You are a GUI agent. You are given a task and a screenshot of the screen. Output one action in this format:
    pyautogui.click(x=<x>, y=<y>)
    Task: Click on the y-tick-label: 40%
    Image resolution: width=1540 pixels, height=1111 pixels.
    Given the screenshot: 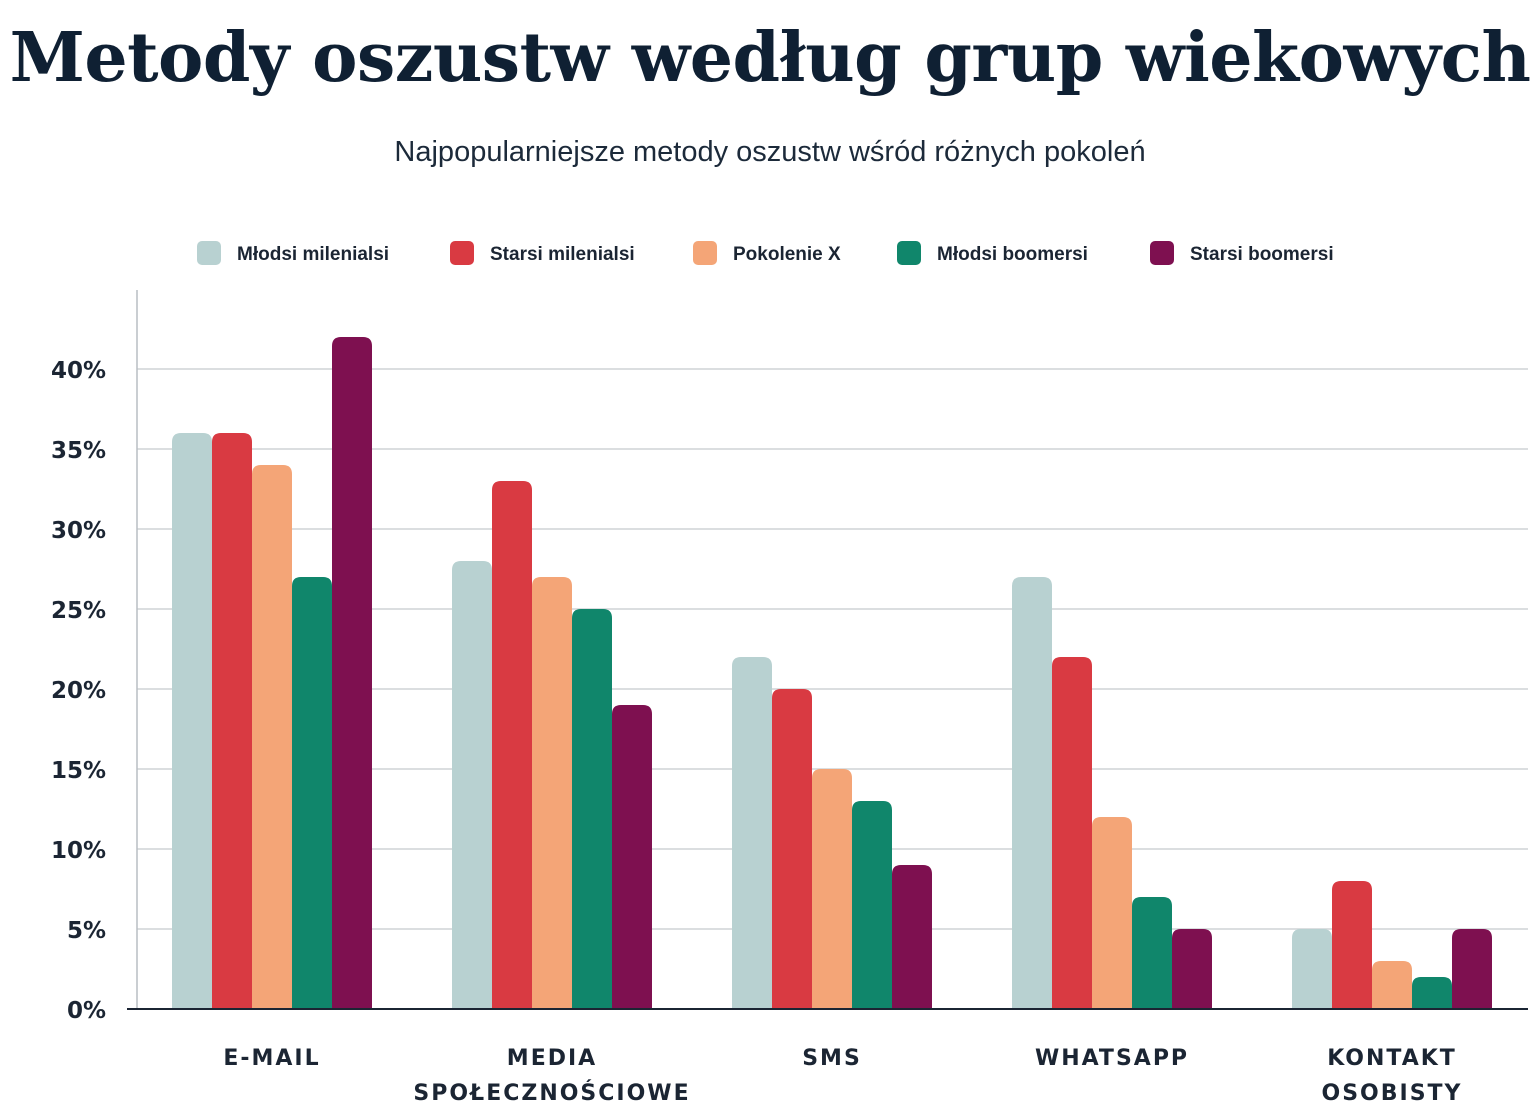 What is the action you would take?
    pyautogui.click(x=78, y=371)
    